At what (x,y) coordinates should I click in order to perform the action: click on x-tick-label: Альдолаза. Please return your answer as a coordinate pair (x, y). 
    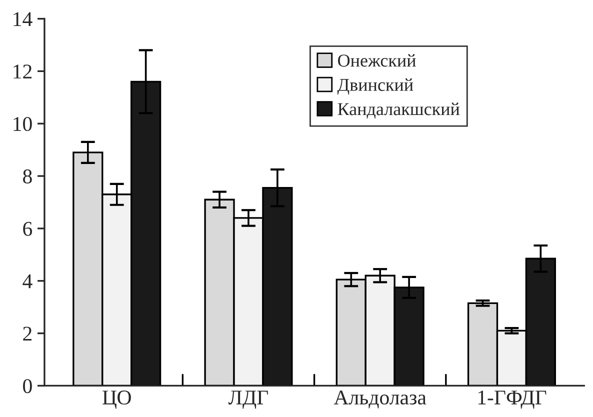
    Looking at the image, I should click on (380, 399).